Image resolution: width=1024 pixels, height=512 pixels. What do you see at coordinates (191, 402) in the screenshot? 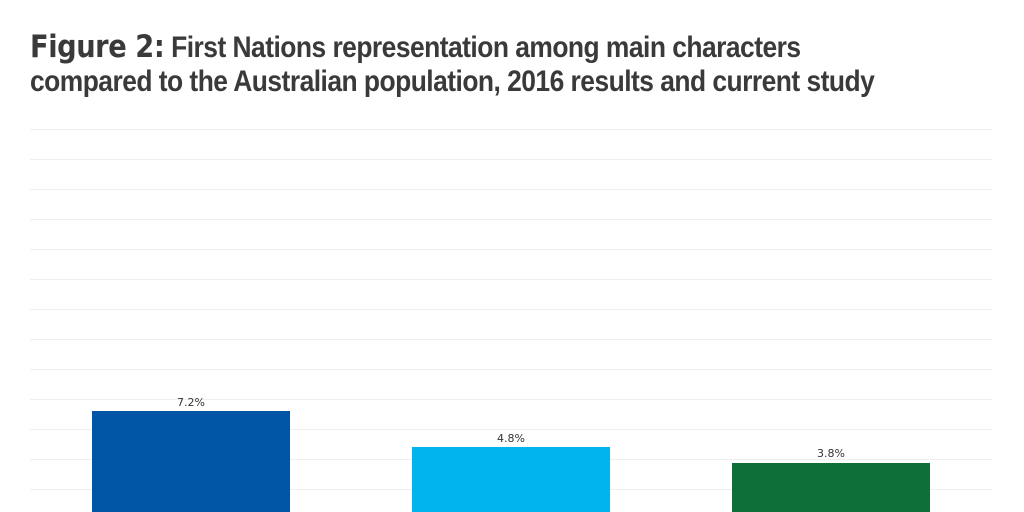
I see `bar-value-label: 7.2%` at bounding box center [191, 402].